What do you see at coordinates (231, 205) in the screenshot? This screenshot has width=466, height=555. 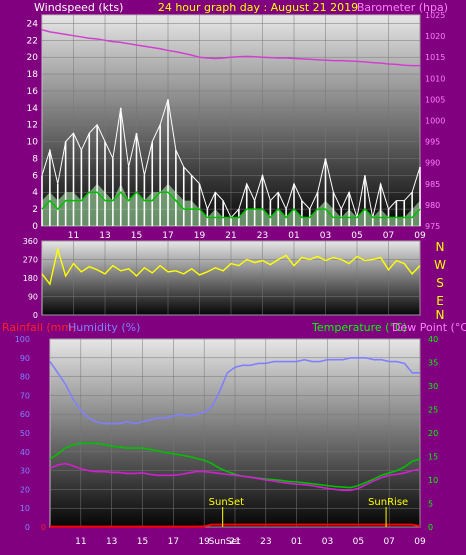 I see `wind-average-line` at bounding box center [231, 205].